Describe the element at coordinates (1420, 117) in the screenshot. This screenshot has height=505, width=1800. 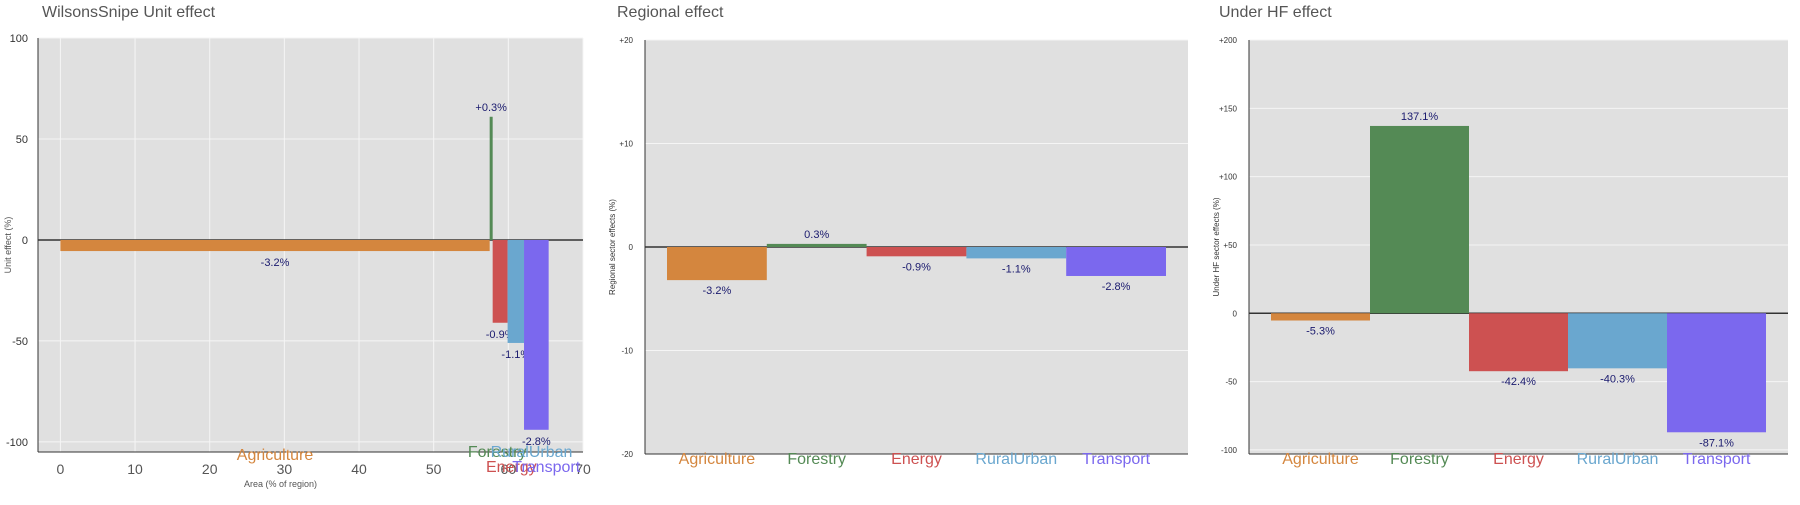
I see `data-label: 137.1%` at that location.